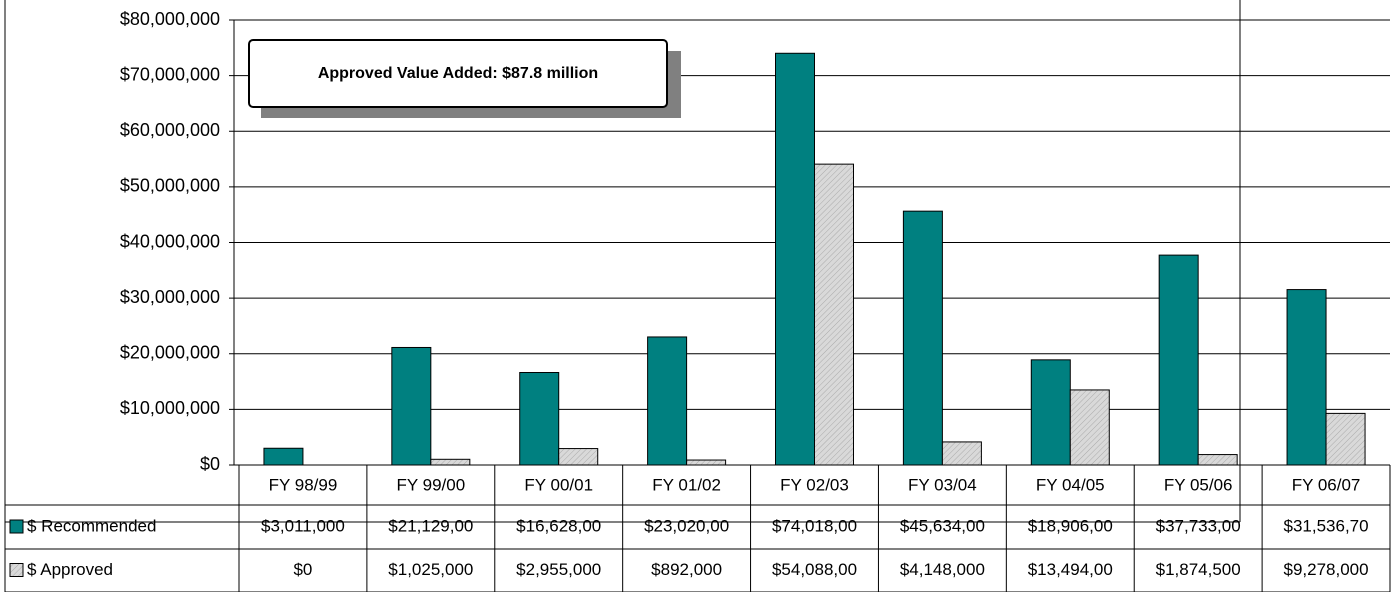  What do you see at coordinates (686, 525) in the screenshot?
I see `table-value: $23,020,00` at bounding box center [686, 525].